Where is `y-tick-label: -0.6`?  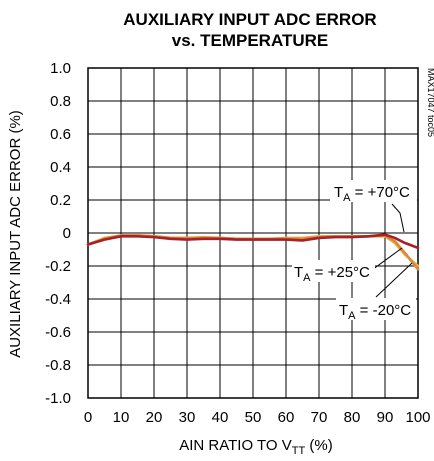
y-tick-label: -0.6 is located at coordinates (58, 332).